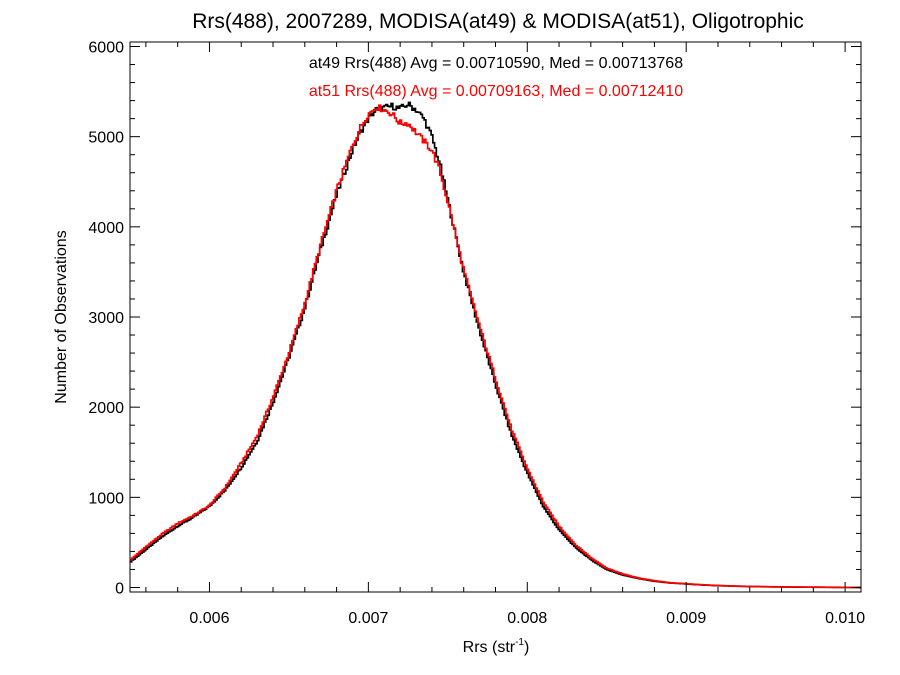 The width and height of the screenshot is (900, 675). Describe the element at coordinates (106, 138) in the screenshot. I see `y-tick-label: 5000` at that location.